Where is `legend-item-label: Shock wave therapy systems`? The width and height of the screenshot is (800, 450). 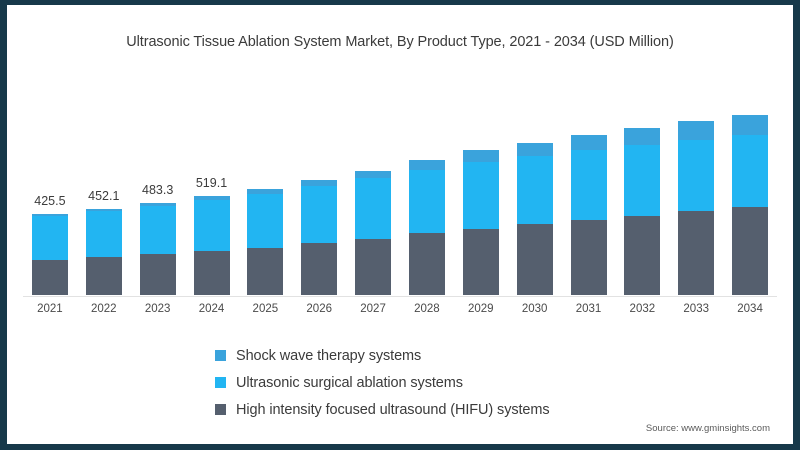 legend-item-label: Shock wave therapy systems is located at coordinates (329, 355).